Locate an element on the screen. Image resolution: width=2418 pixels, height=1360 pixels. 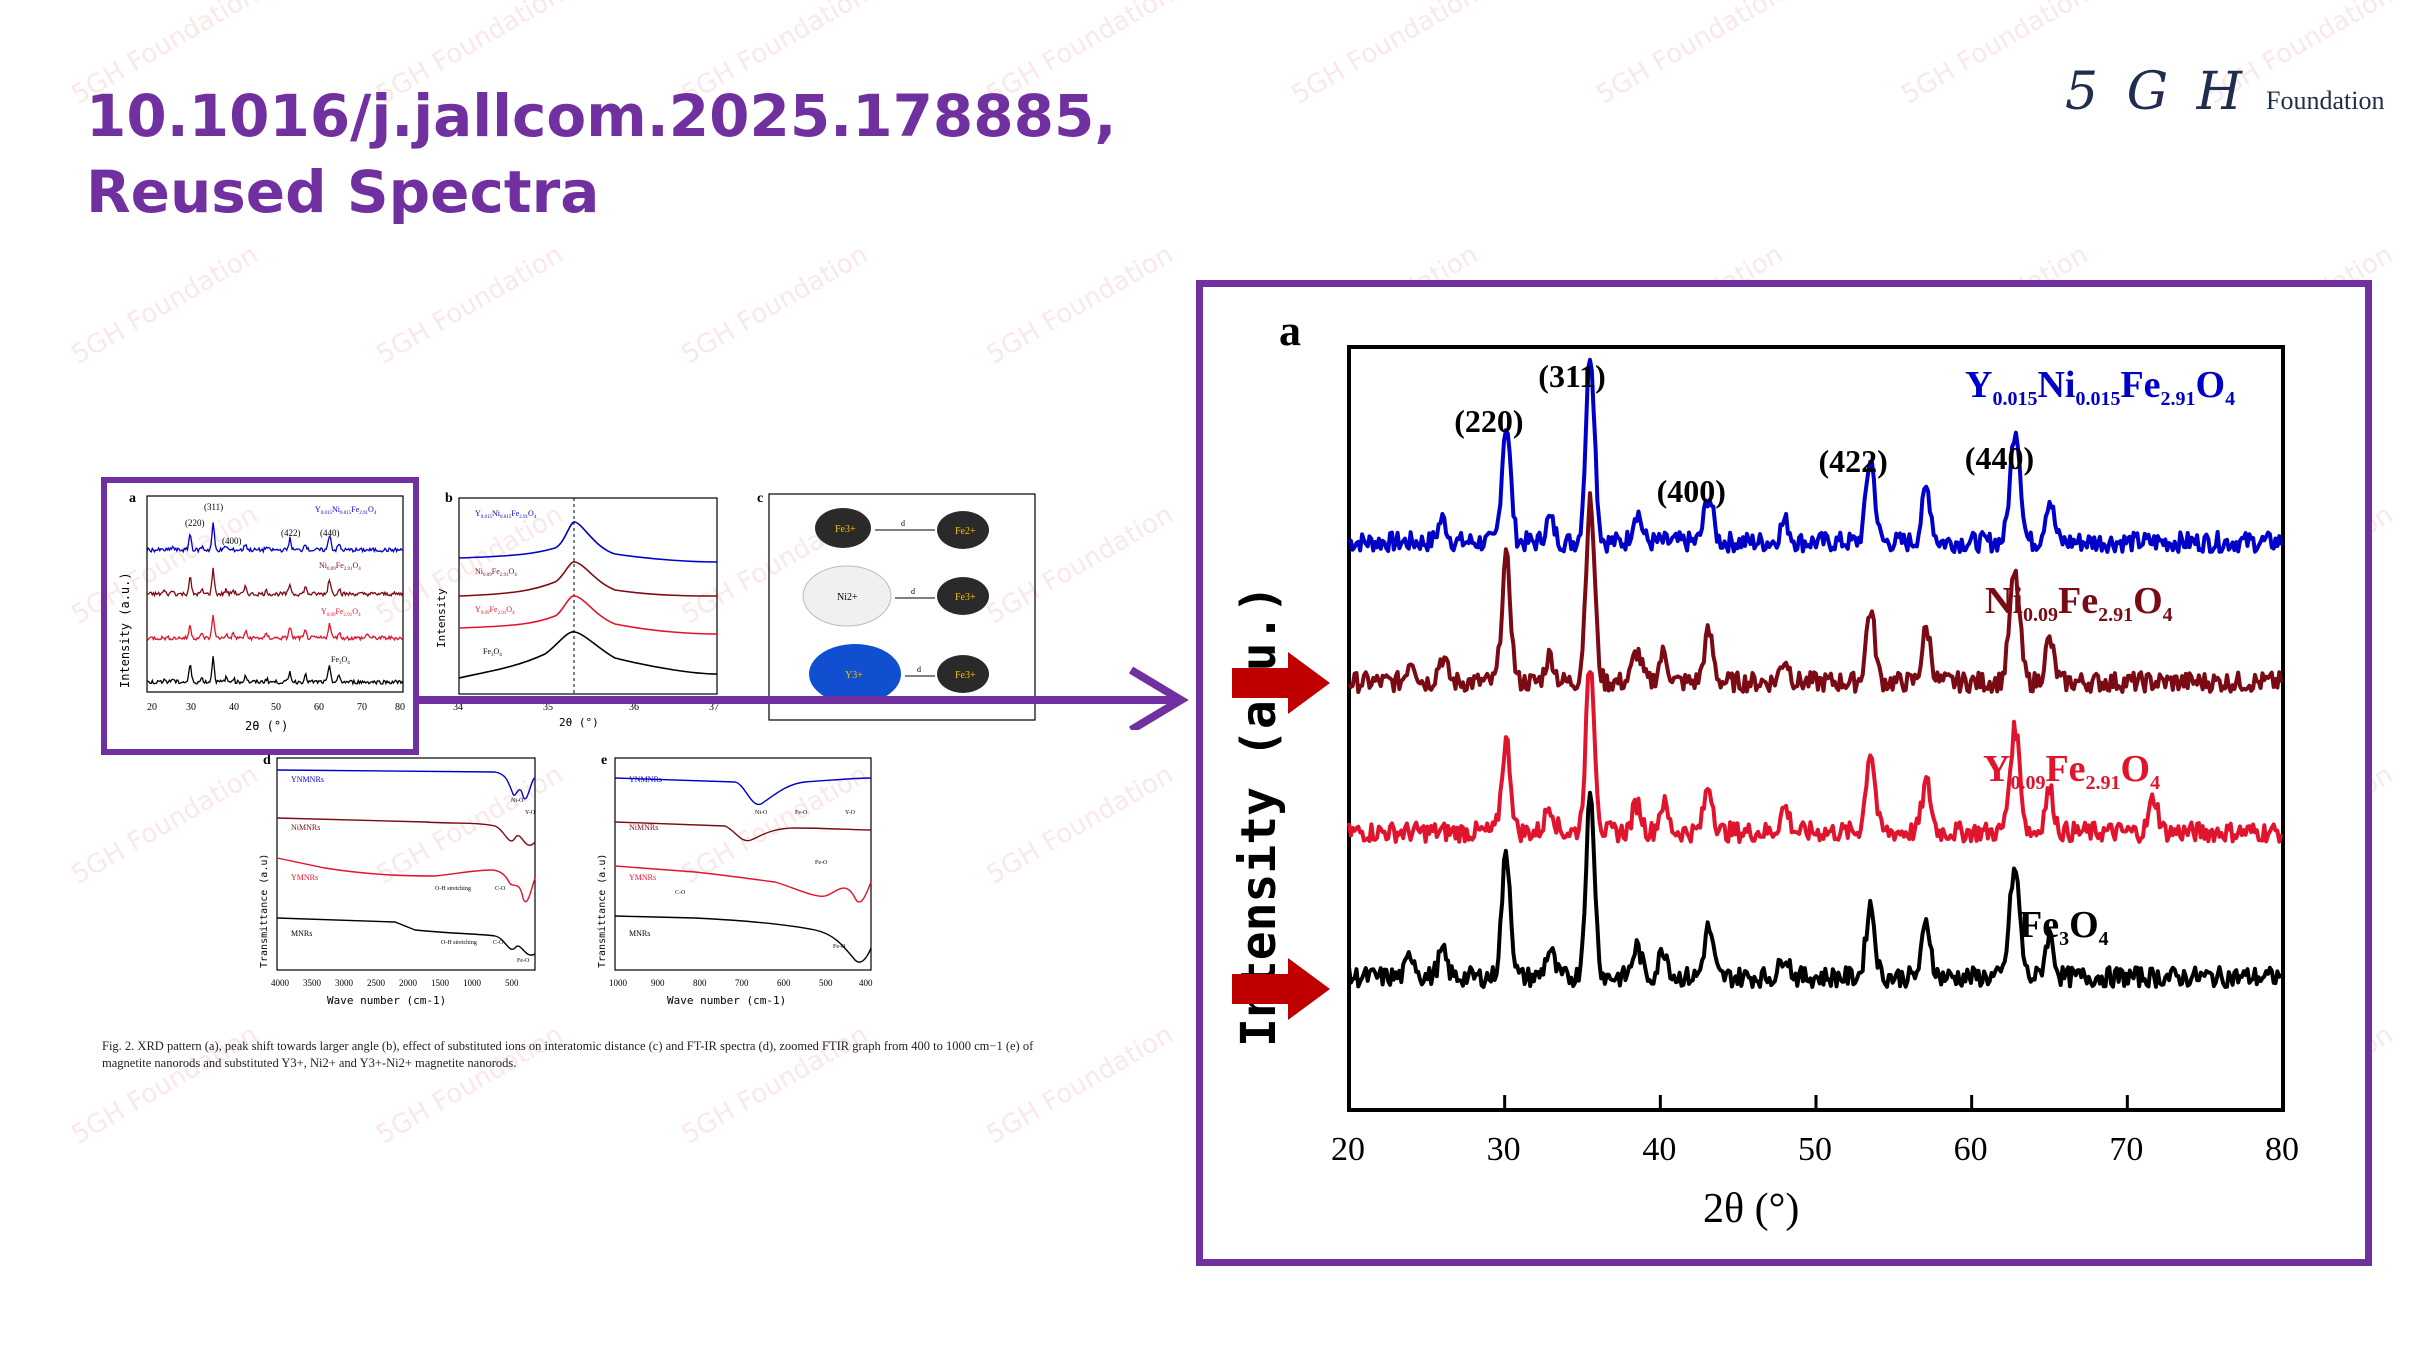
zoom-xtick-label: 50 is located at coordinates (1815, 1149).